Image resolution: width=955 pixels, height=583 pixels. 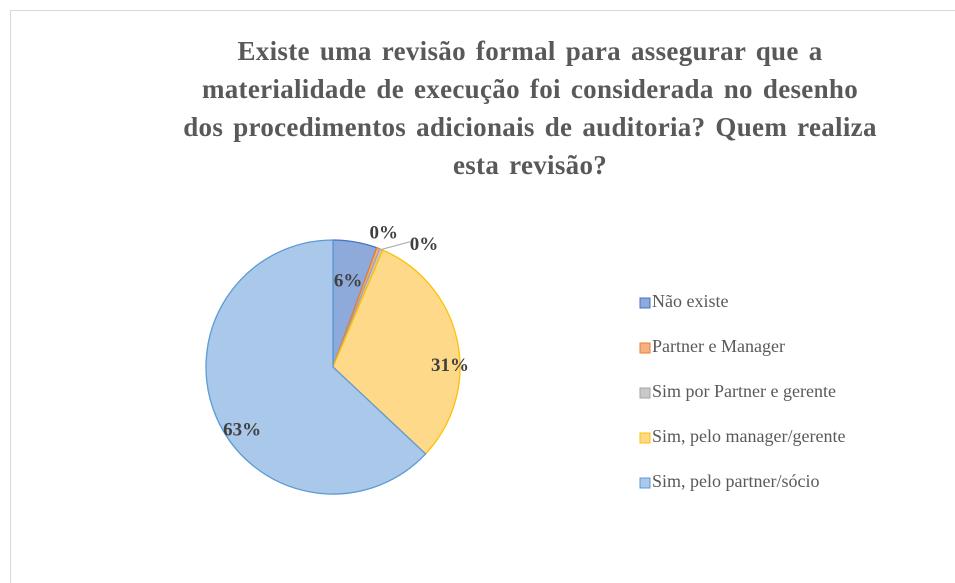 I want to click on legend-label: Sim, pelo manager/gerente, so click(x=748, y=436).